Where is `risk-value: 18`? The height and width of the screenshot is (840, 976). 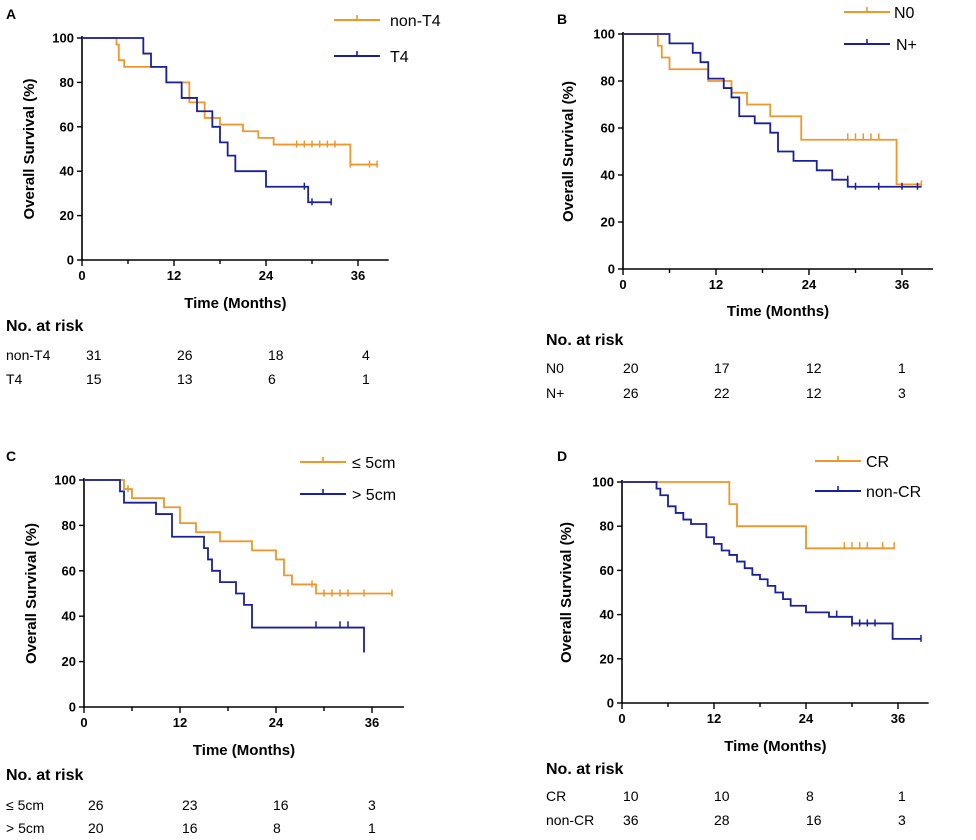 risk-value: 18 is located at coordinates (276, 355).